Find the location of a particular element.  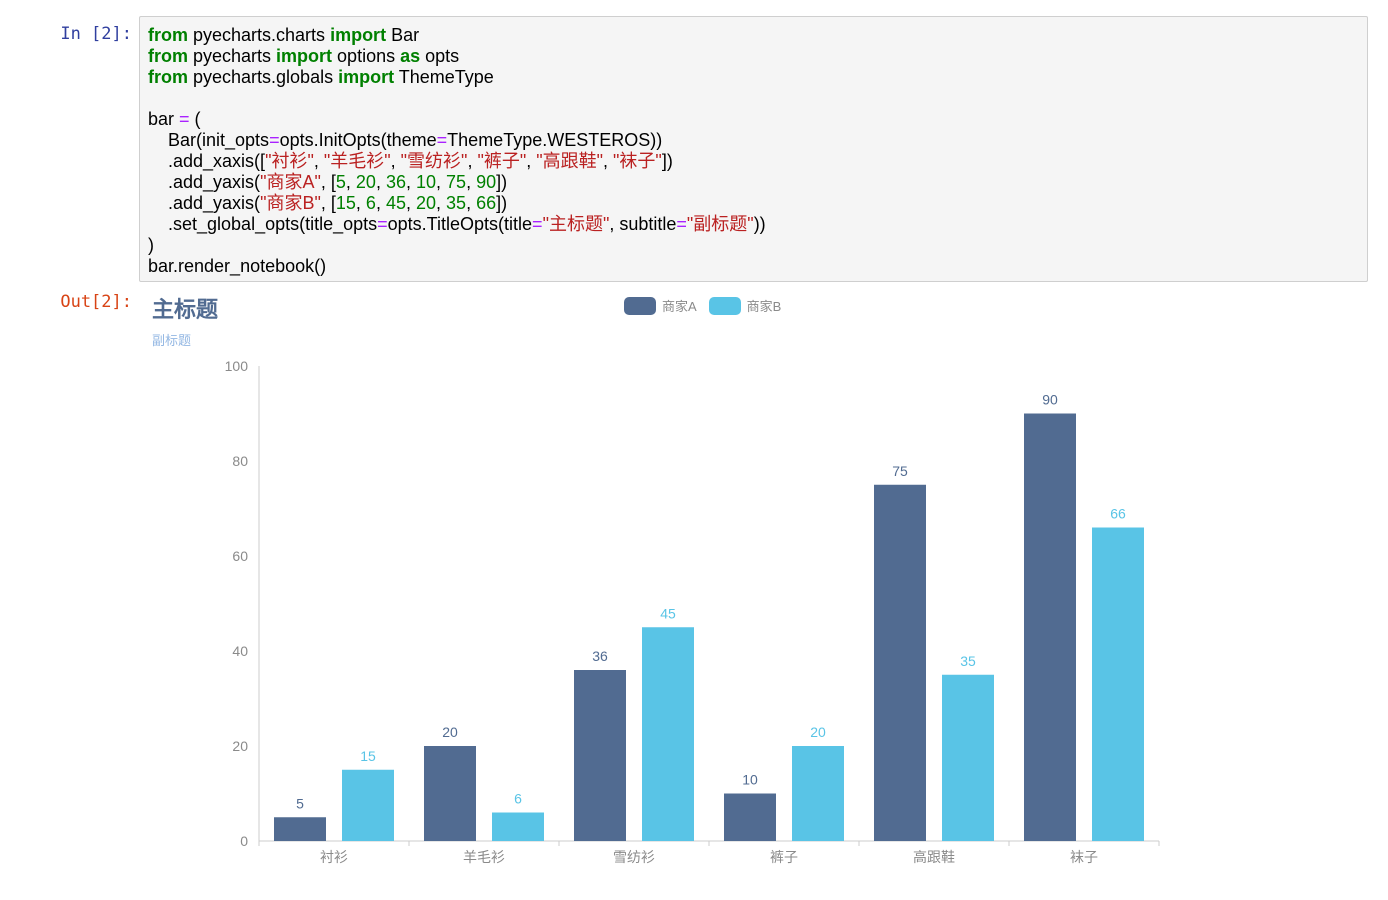

code-token: ) is located at coordinates (151, 245).